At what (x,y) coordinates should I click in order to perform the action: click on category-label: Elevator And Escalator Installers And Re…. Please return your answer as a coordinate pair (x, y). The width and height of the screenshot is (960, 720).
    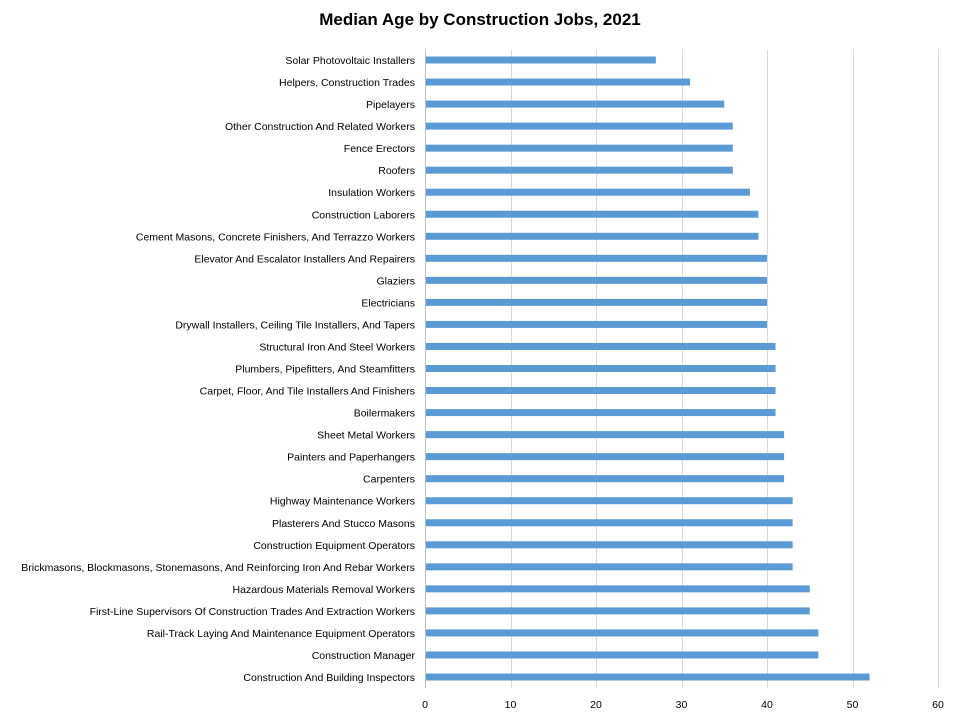
    Looking at the image, I should click on (304, 259).